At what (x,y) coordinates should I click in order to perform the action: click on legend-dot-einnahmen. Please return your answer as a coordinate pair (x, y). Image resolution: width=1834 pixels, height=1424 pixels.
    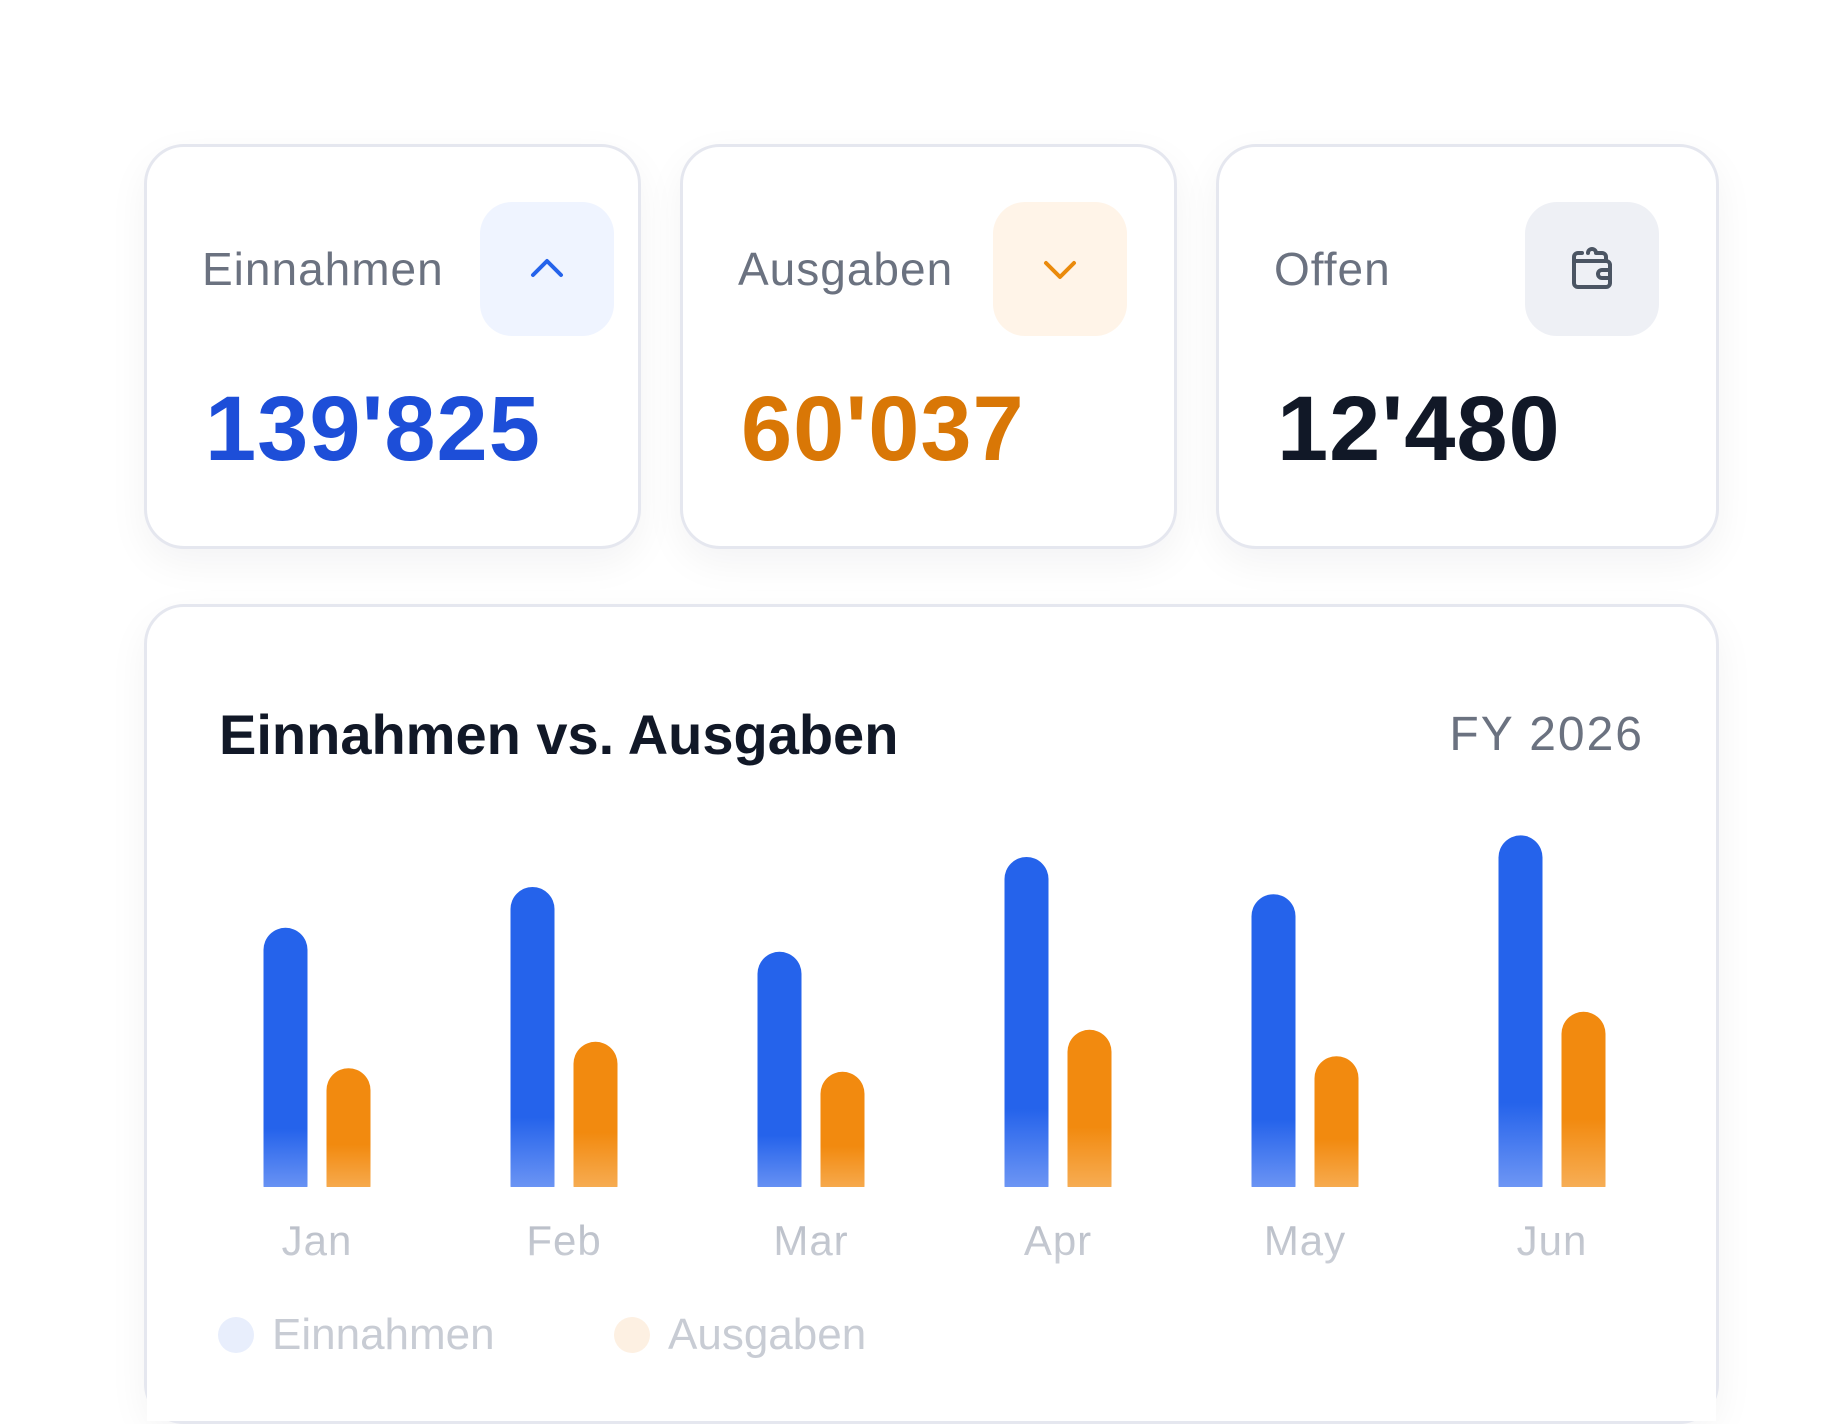
    Looking at the image, I should click on (236, 1335).